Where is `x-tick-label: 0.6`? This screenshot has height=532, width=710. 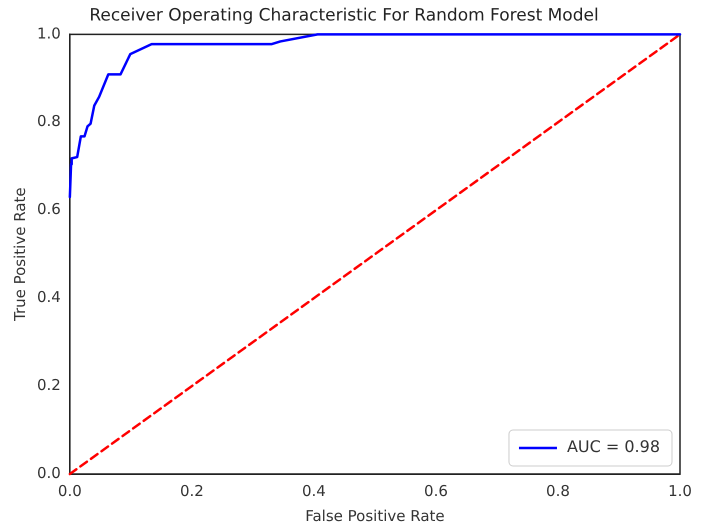
x-tick-label: 0.6 is located at coordinates (436, 491).